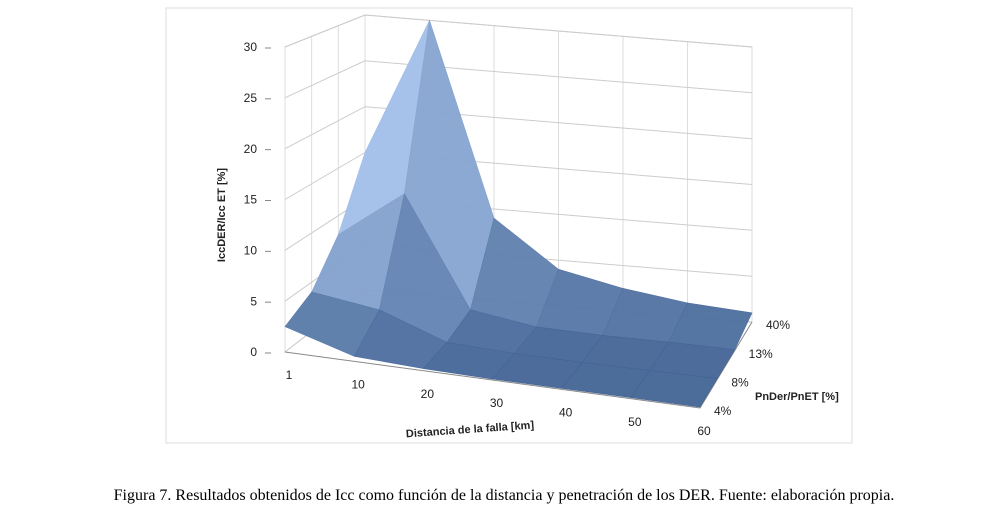  What do you see at coordinates (635, 422) in the screenshot?
I see `x-tick-label: 50` at bounding box center [635, 422].